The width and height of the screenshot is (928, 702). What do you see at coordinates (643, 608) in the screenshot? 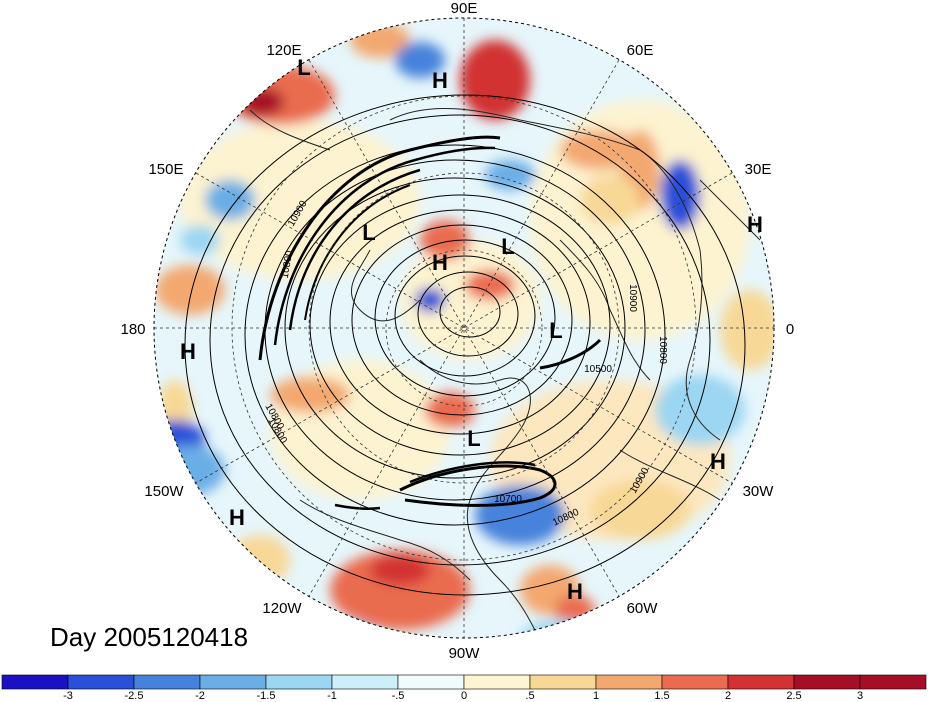
I see `lon-label-60w: 60W` at bounding box center [643, 608].